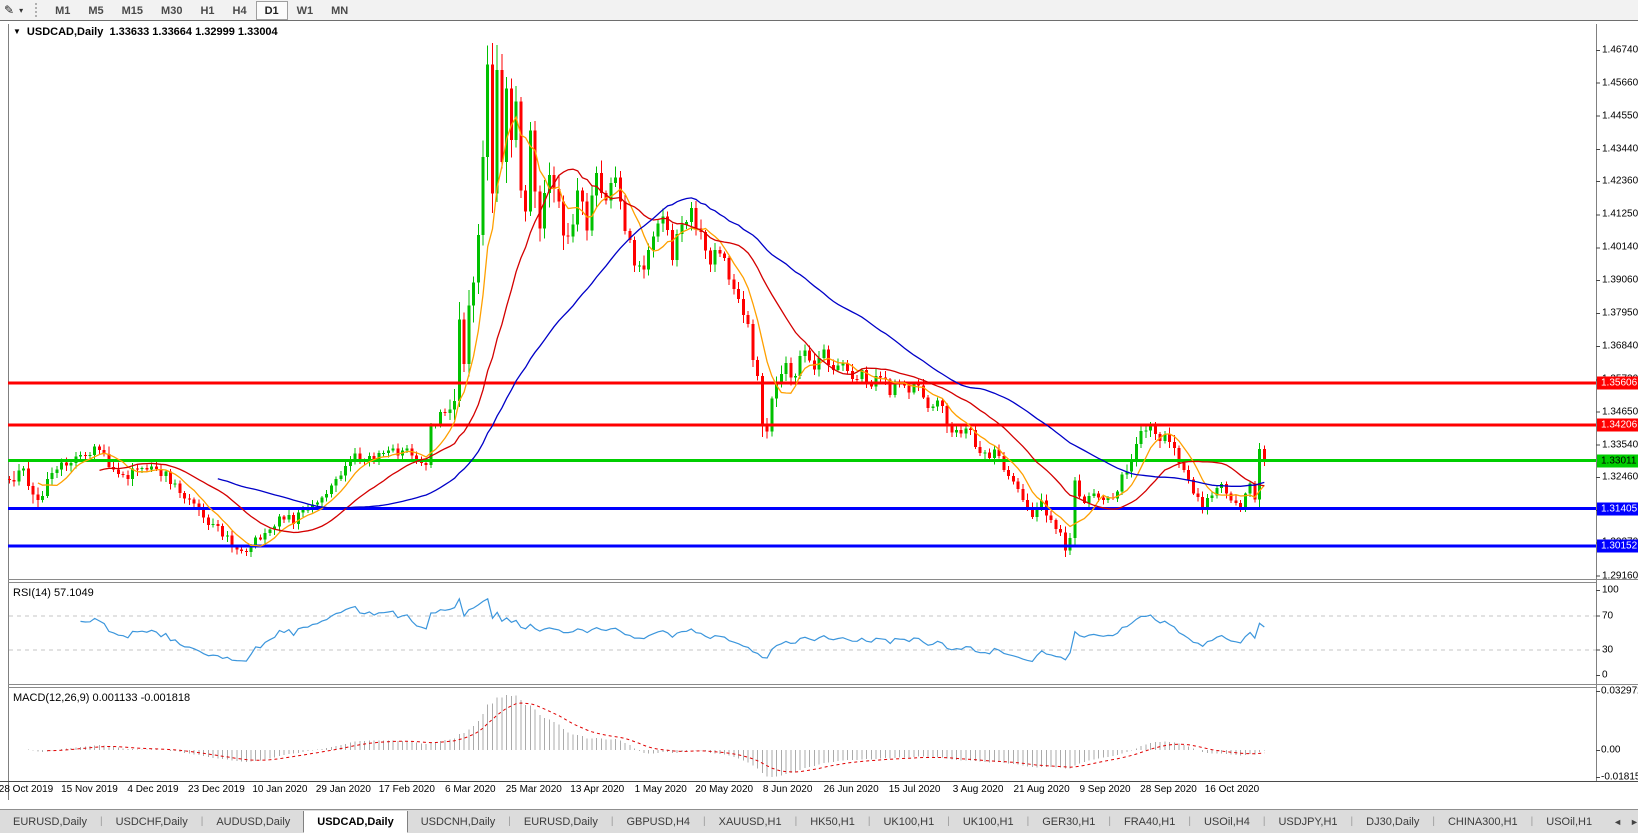 This screenshot has height=833, width=1638. I want to click on tab-xauusd-h1: XAUUSD,H1, so click(750, 821).